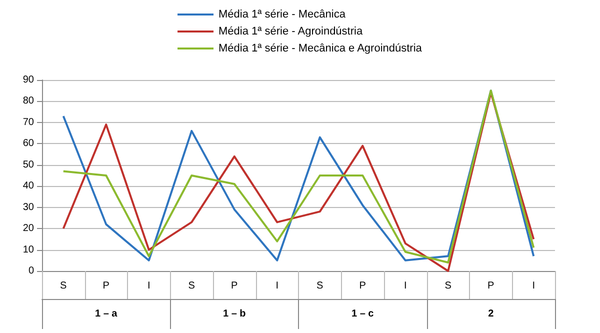 The image size is (600, 333). Describe the element at coordinates (282, 14) in the screenshot. I see `legend-label: Média 1ª série - Mecânica` at that location.